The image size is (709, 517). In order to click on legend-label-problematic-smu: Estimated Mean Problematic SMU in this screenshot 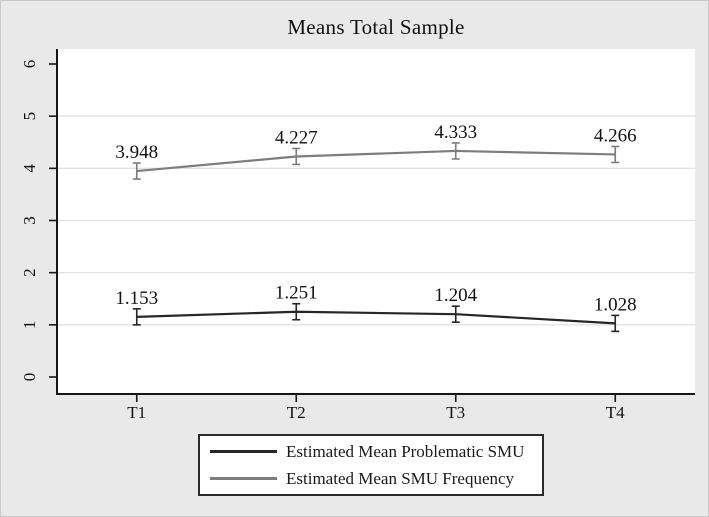, I will do `click(405, 451)`.